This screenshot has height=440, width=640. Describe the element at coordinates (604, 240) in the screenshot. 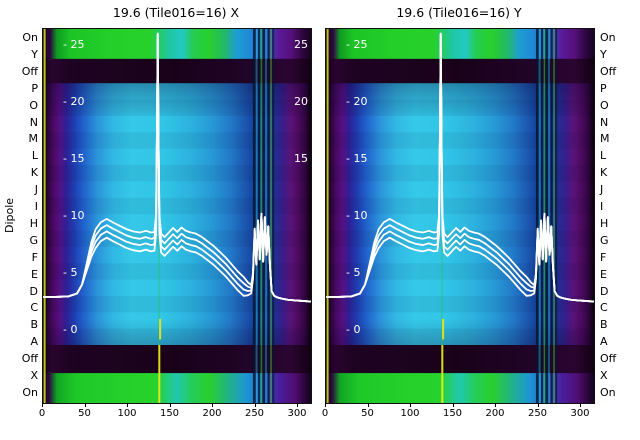

I see `row-label-right: G` at that location.